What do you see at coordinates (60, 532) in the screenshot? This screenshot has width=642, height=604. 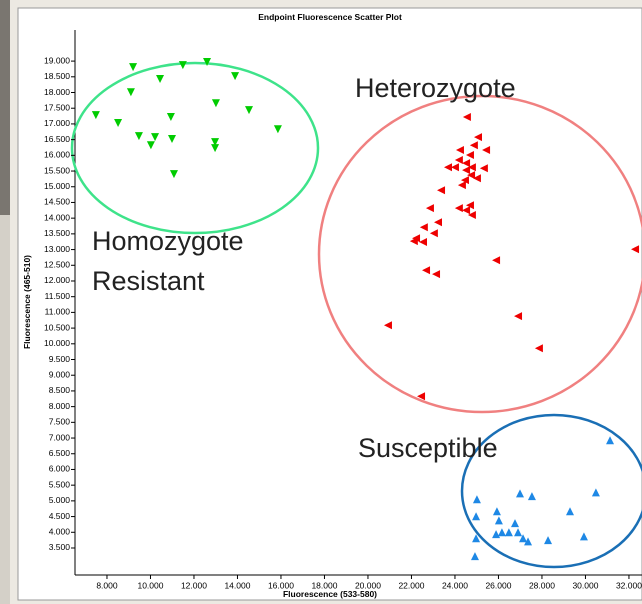 I see `y-tick-label: 4.000` at bounding box center [60, 532].